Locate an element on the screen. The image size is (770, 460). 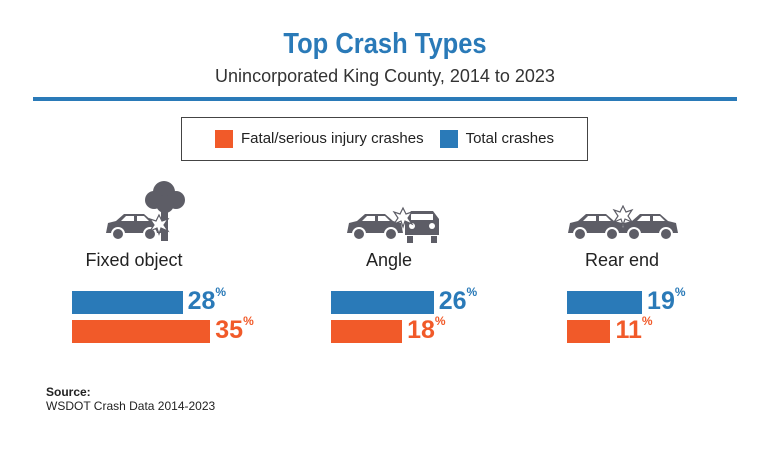
value: 28 is located at coordinates (201, 301).